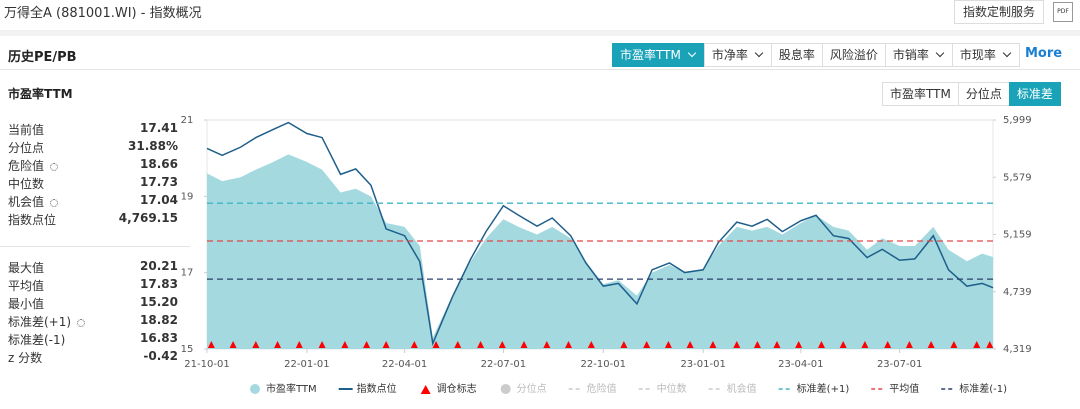  Describe the element at coordinates (1017, 177) in the screenshot. I see `y2-tick-label: 5,579` at that location.